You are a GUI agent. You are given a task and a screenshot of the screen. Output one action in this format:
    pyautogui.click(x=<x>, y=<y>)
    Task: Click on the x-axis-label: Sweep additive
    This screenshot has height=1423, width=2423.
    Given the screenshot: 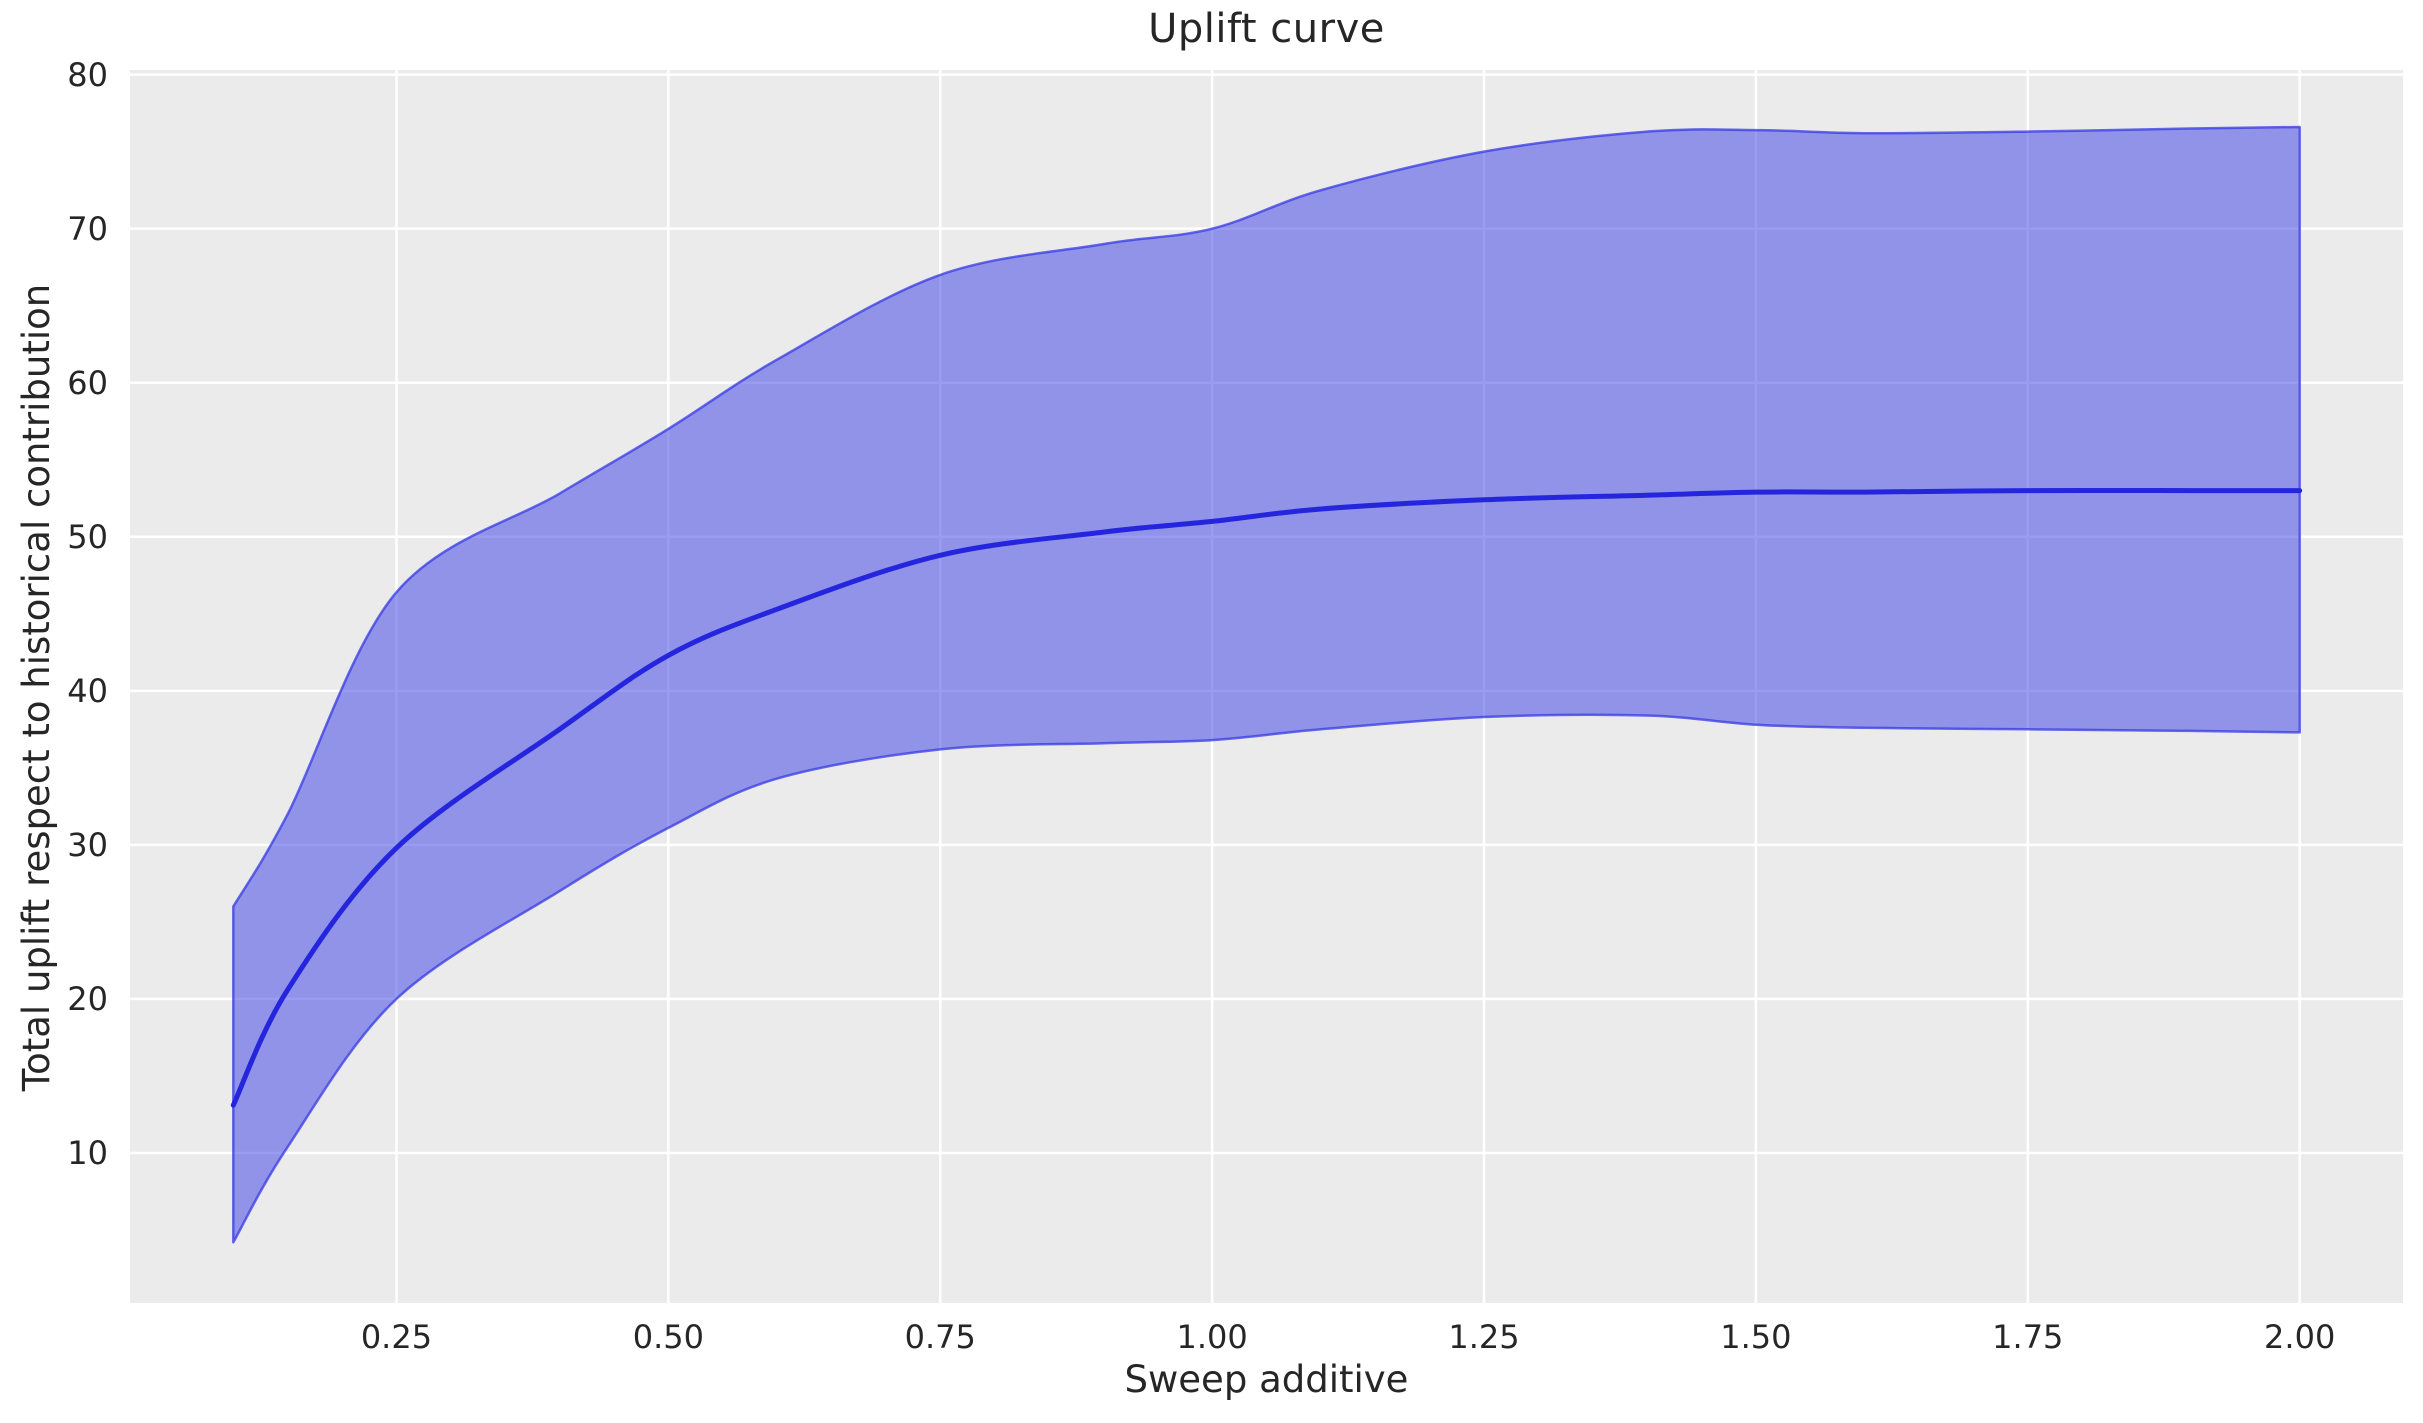 What is the action you would take?
    pyautogui.click(x=1266, y=1379)
    